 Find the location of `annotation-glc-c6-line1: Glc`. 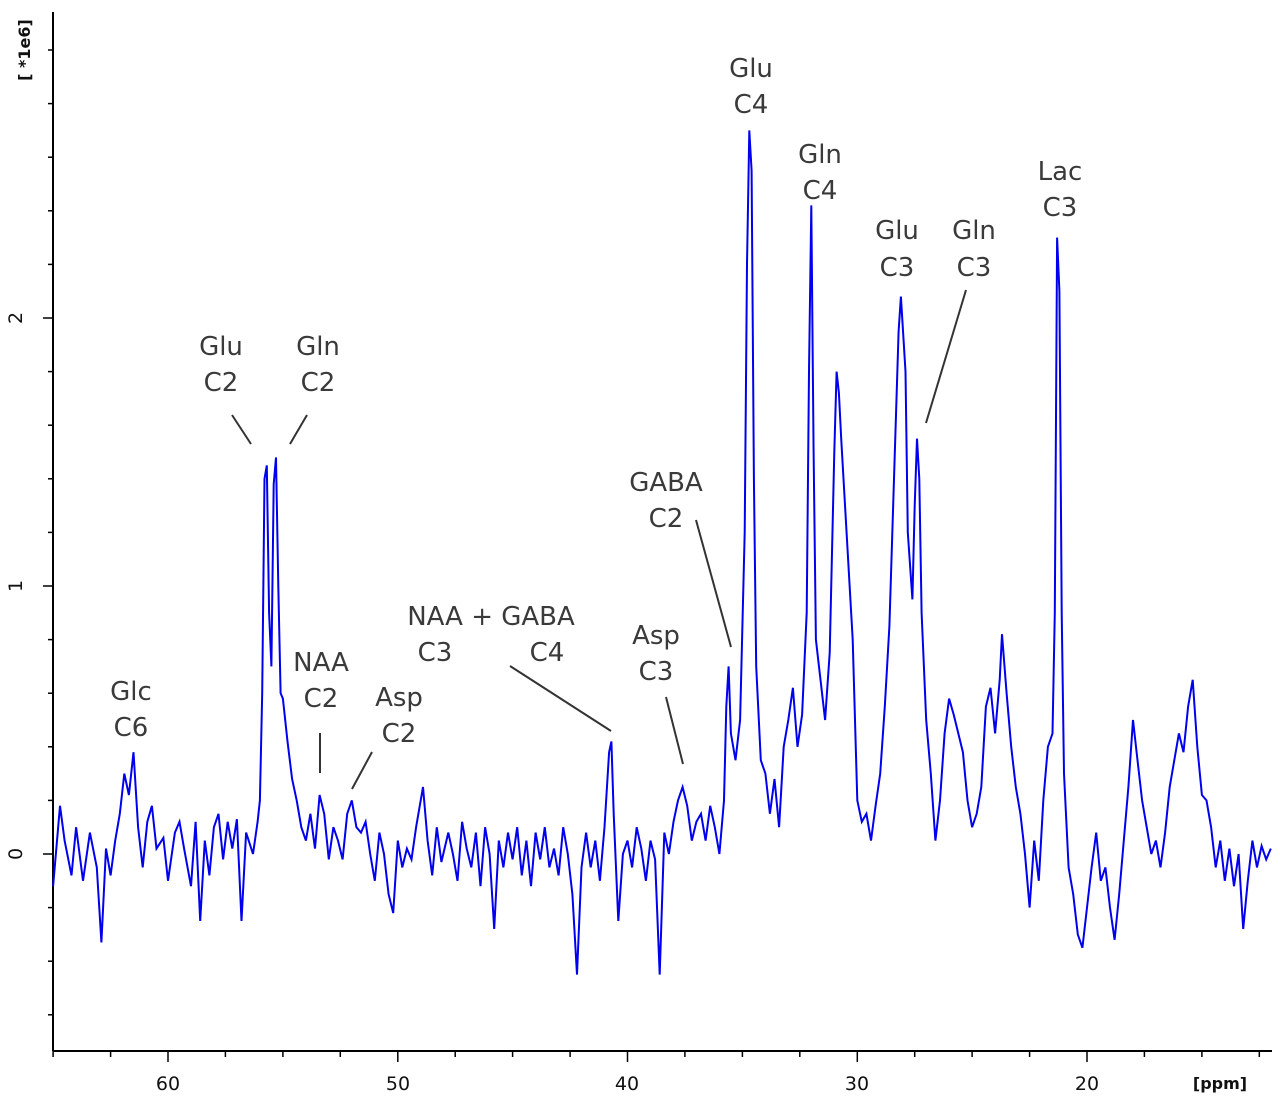

annotation-glc-c6-line1: Glc is located at coordinates (131, 692).